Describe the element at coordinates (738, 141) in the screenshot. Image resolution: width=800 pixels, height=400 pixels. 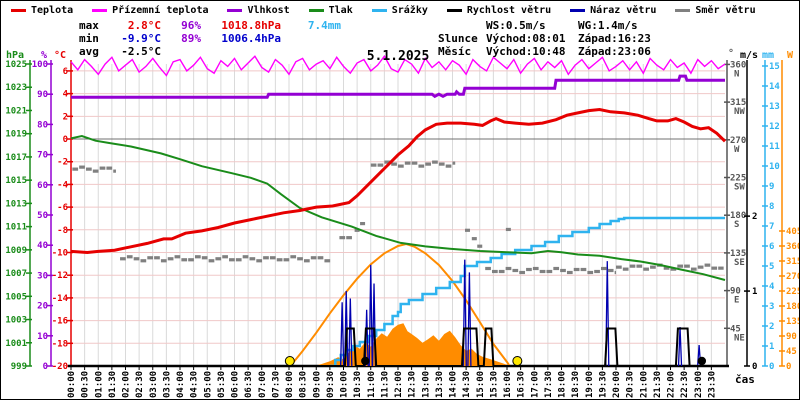
I see `direction-tick-label: 270` at that location.